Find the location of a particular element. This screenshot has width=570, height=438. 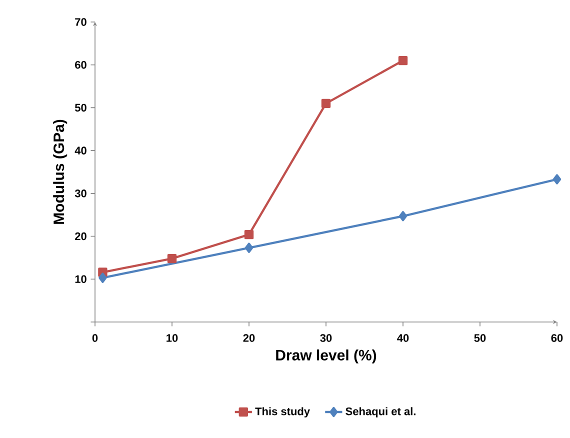

x-axis-title: Draw level (%) is located at coordinates (326, 356).